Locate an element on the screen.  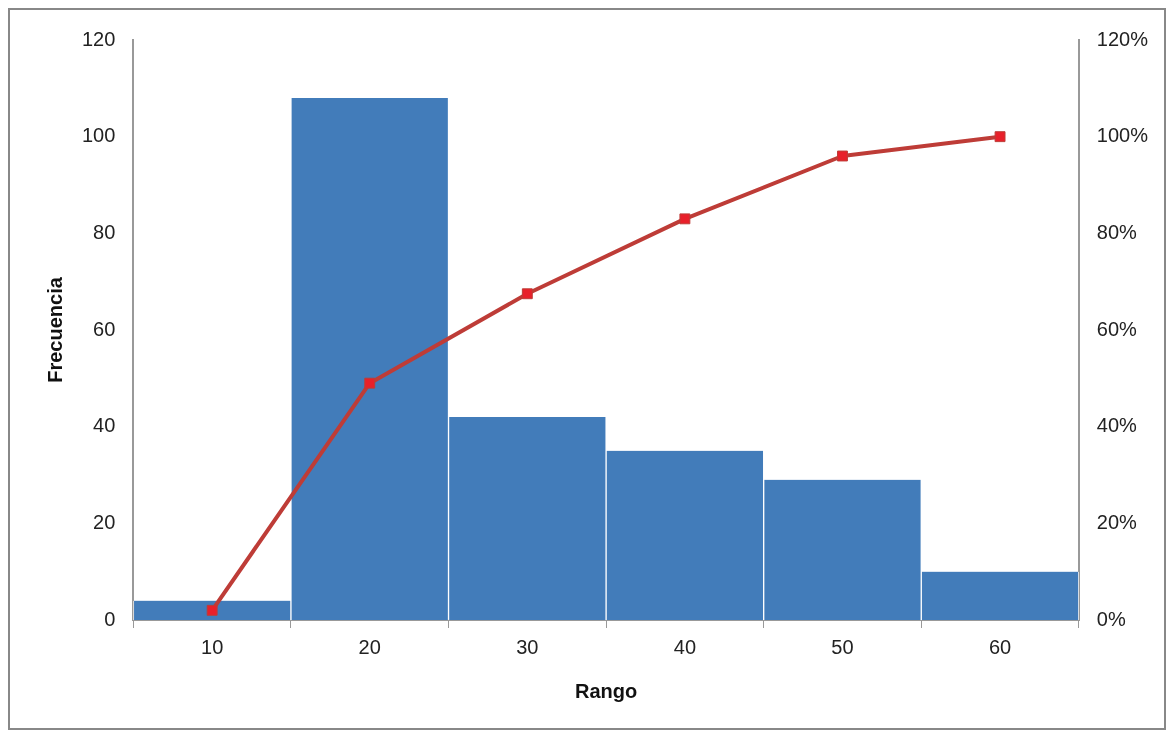
x-tick-label: 60 is located at coordinates (1000, 646).